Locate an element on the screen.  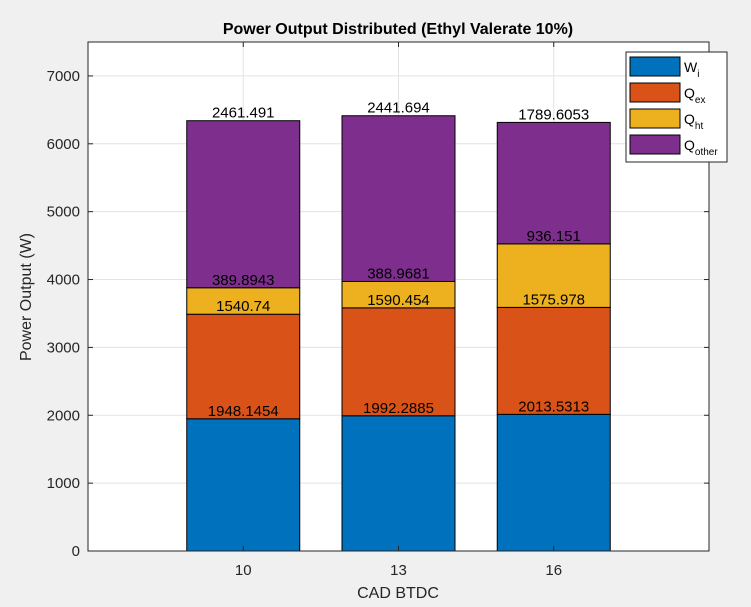
data-label: 2013.5313 is located at coordinates (553, 406).